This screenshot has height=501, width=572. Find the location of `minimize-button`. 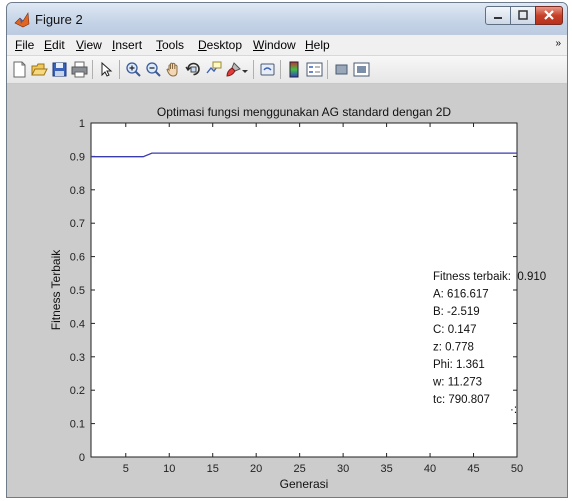

minimize-button is located at coordinates (498, 15).